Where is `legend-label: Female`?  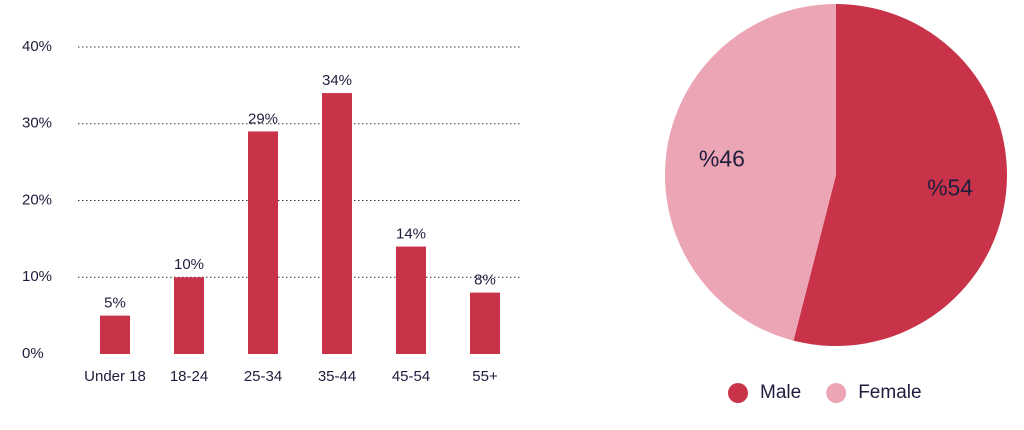 legend-label: Female is located at coordinates (889, 392).